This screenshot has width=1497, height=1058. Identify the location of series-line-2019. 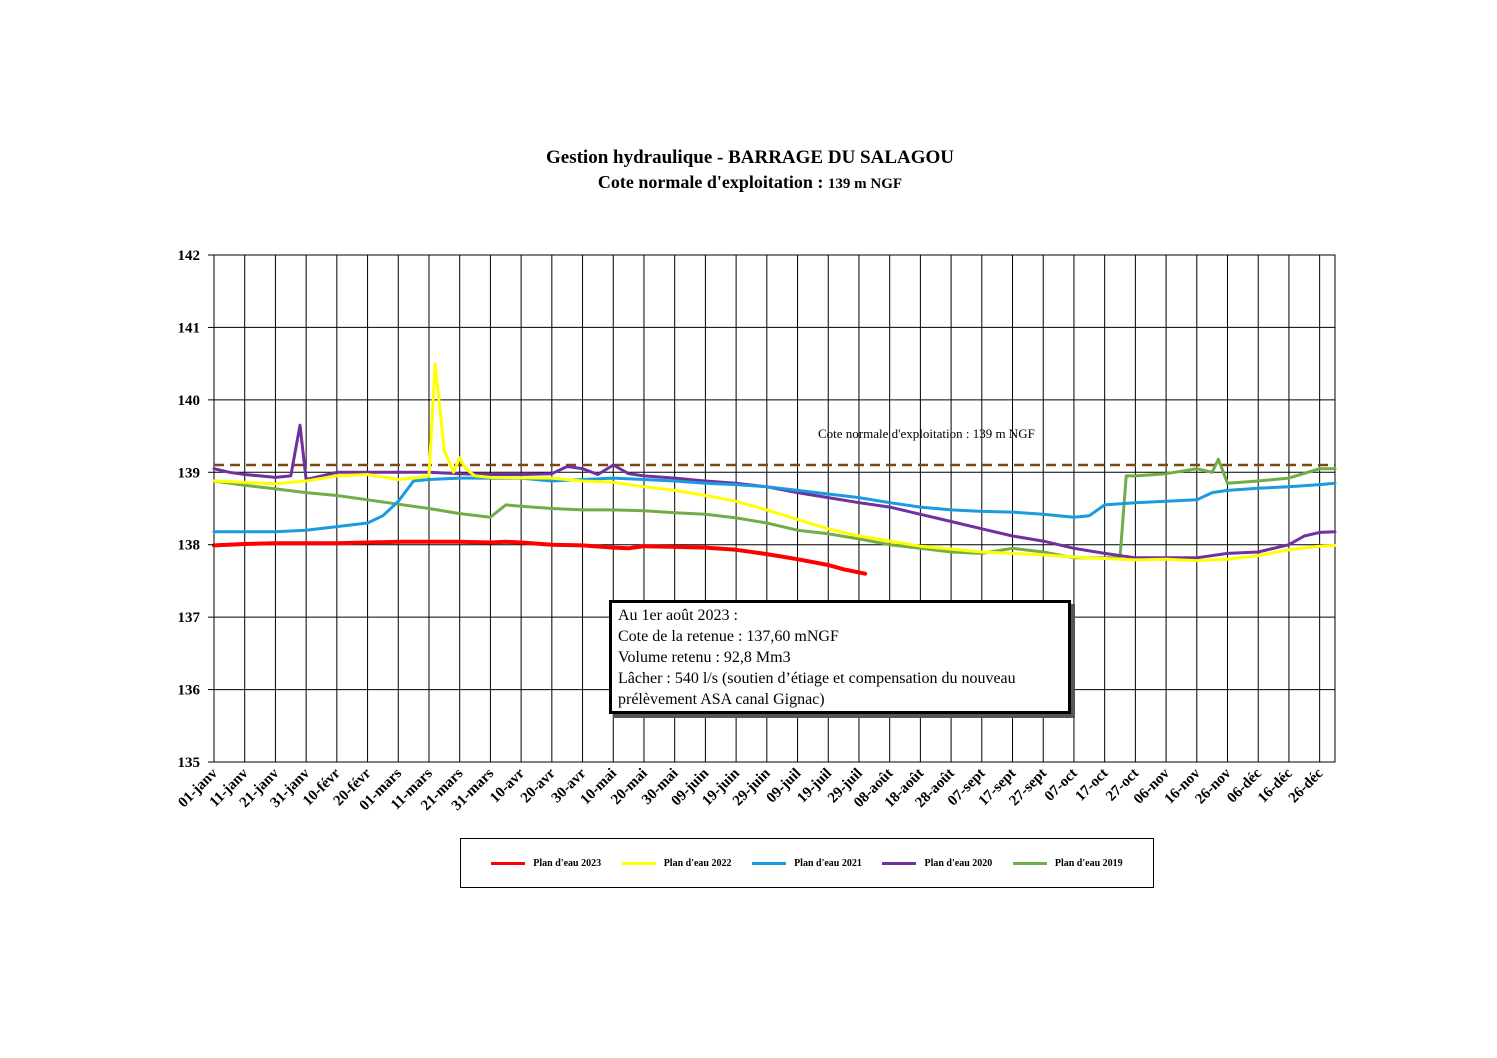
(774, 508).